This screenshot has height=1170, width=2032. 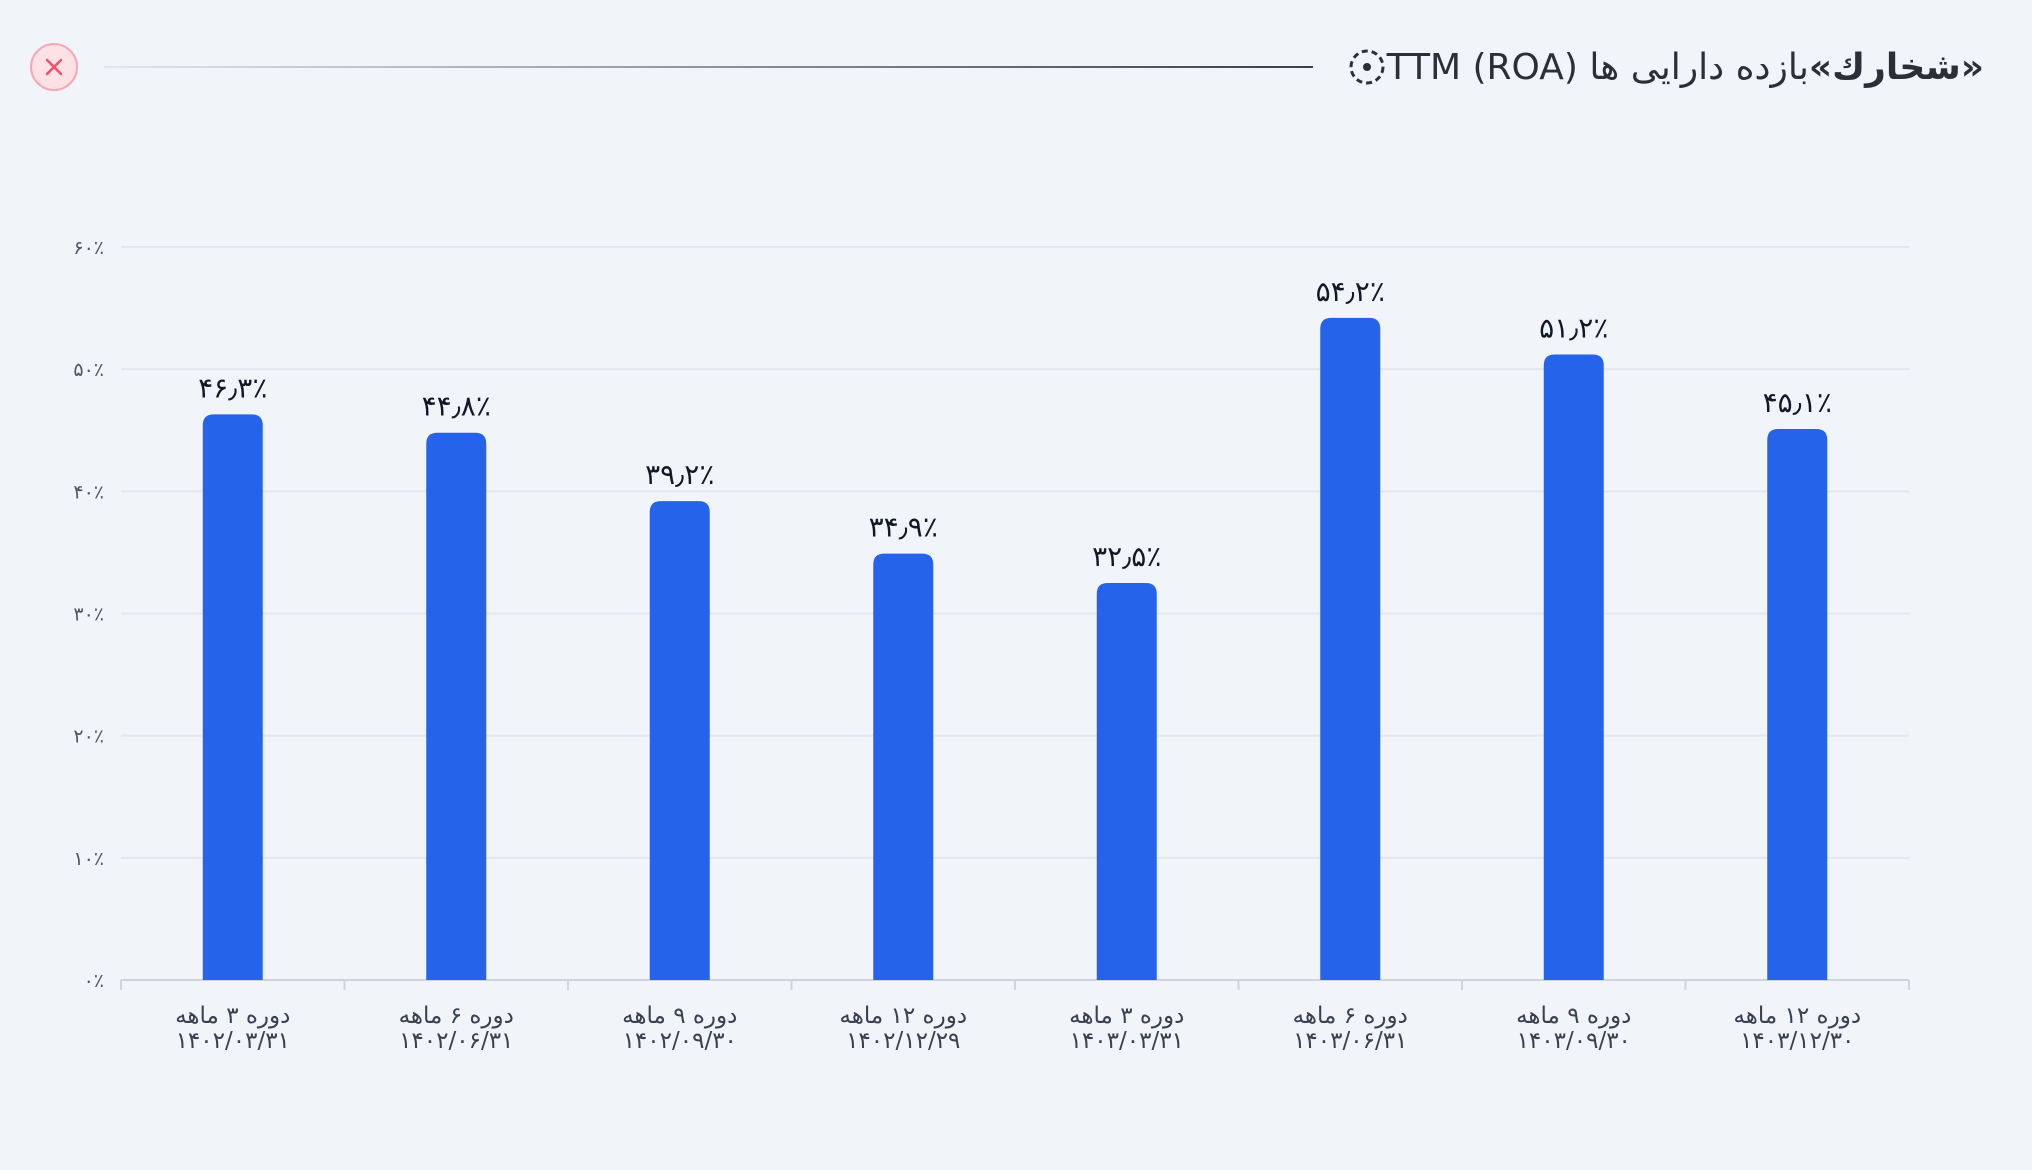 What do you see at coordinates (88, 859) in the screenshot?
I see `y-tick-label: ۱۰٪` at bounding box center [88, 859].